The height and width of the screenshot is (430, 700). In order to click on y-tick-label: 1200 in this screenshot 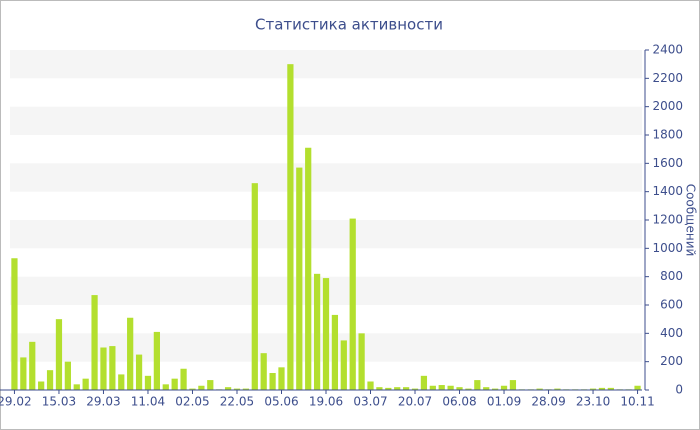, I will do `click(667, 220)`.